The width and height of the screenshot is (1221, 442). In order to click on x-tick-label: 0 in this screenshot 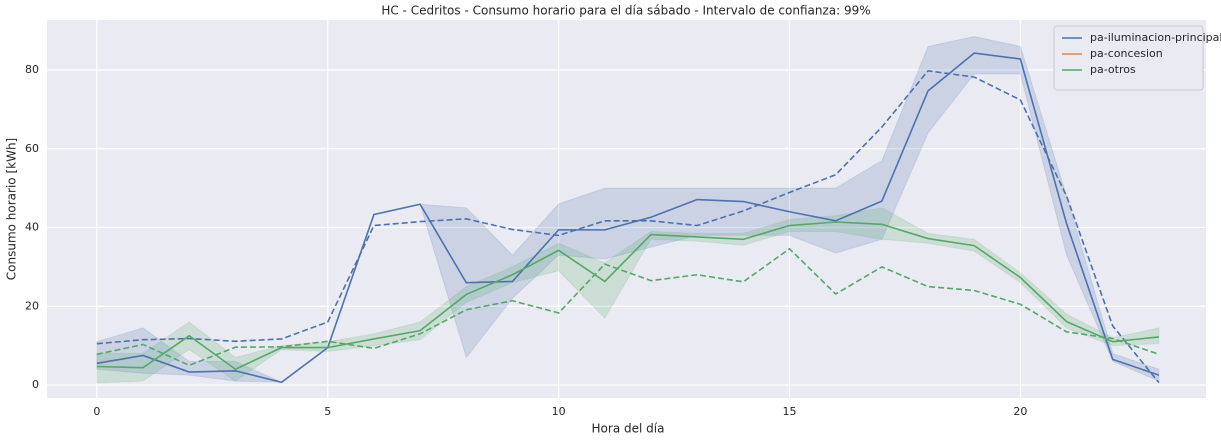, I will do `click(96, 411)`.